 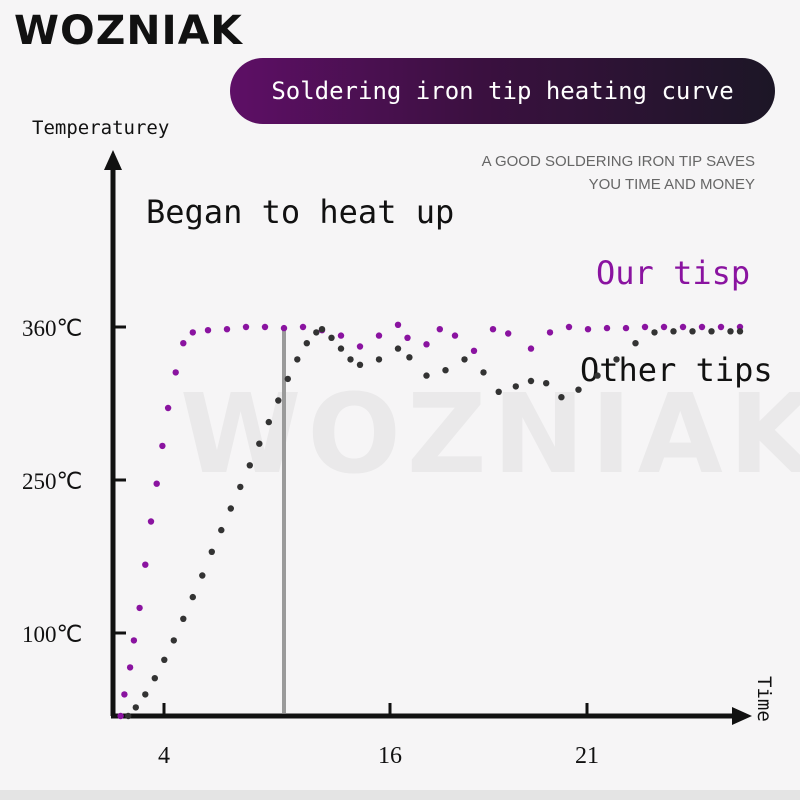 What do you see at coordinates (52, 481) in the screenshot?
I see `y-tick-label-250: 250℃` at bounding box center [52, 481].